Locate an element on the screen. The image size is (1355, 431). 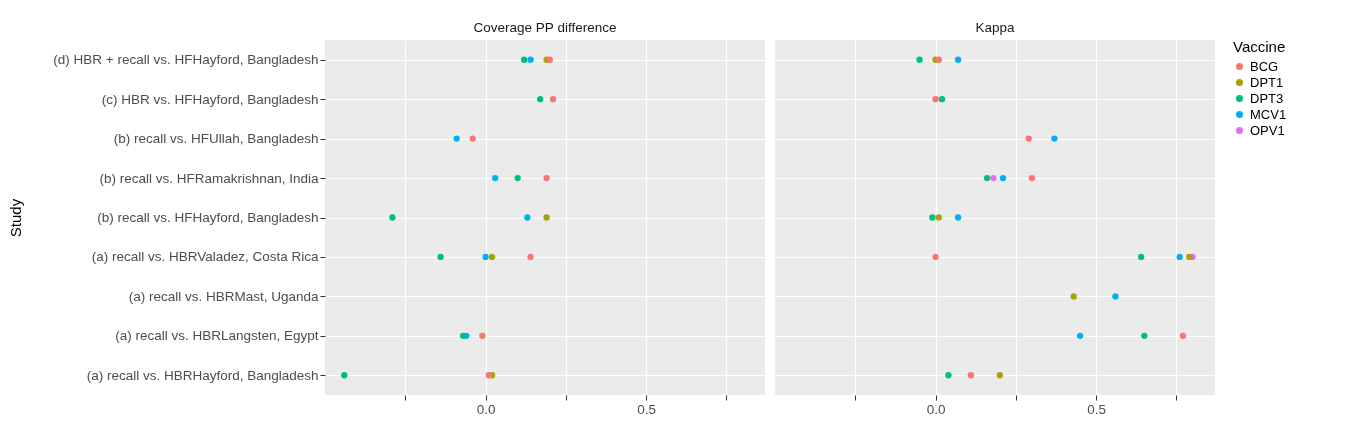
legend-label: OPV1 is located at coordinates (1267, 130).